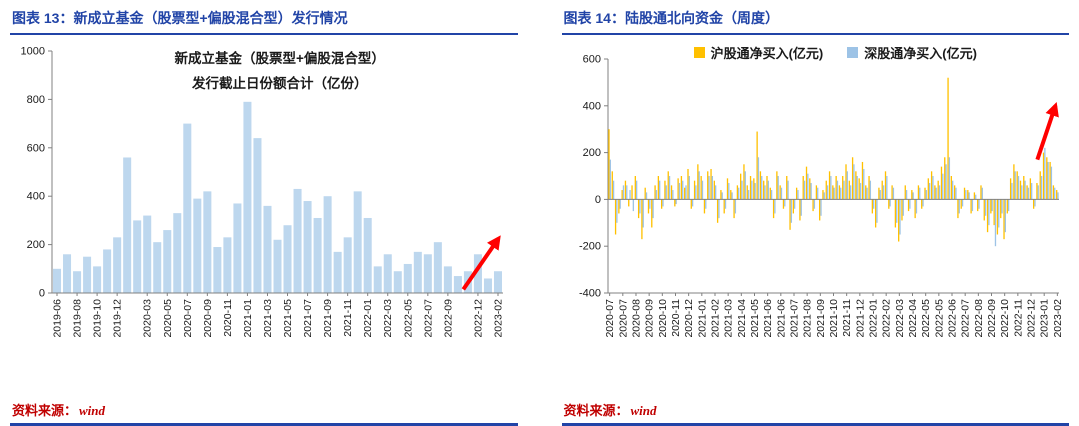  I want to click on svg-text: 2022-11, so click(1018, 318).